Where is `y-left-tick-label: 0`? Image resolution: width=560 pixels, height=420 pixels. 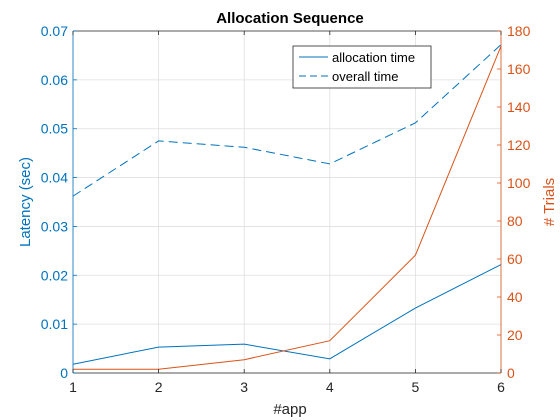 y-left-tick-label: 0 is located at coordinates (64, 373).